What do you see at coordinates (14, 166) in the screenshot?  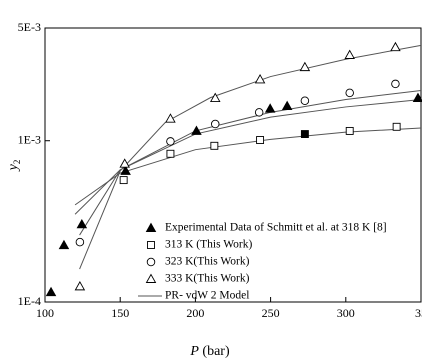 I see `y-axis-label: y2` at bounding box center [14, 166].